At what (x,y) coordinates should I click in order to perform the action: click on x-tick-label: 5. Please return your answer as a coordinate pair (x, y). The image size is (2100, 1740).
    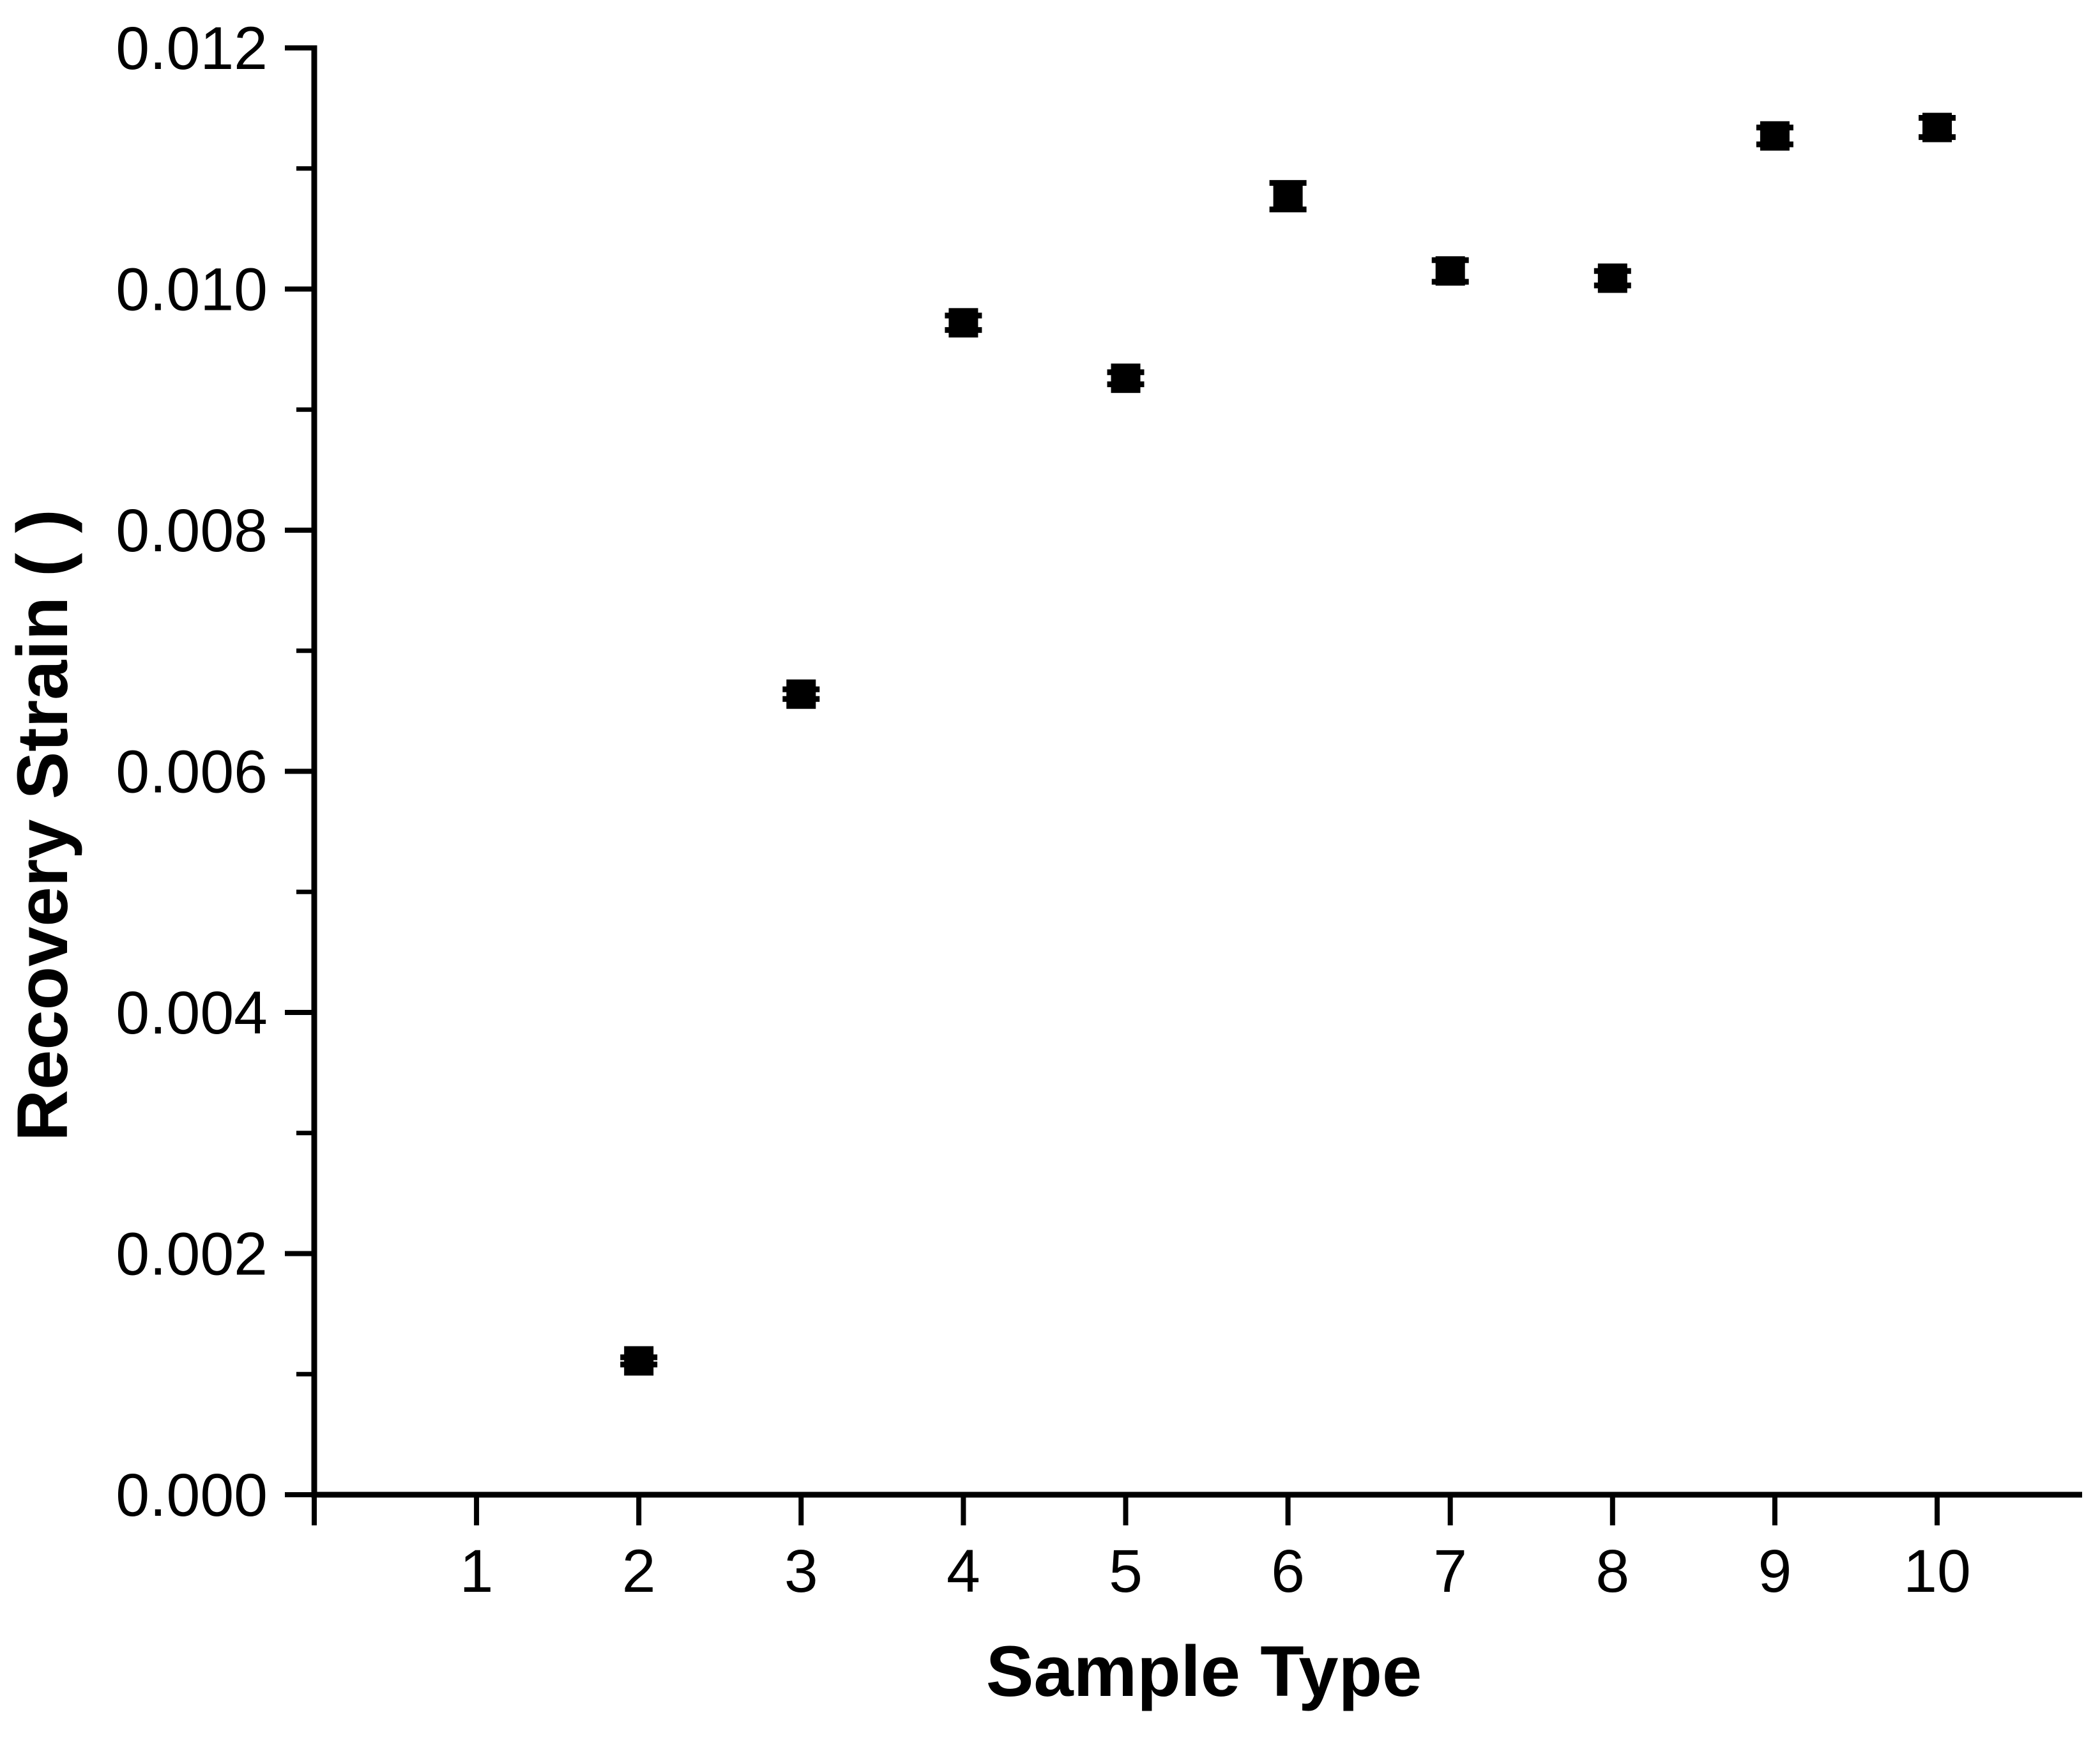
    Looking at the image, I should click on (1126, 1571).